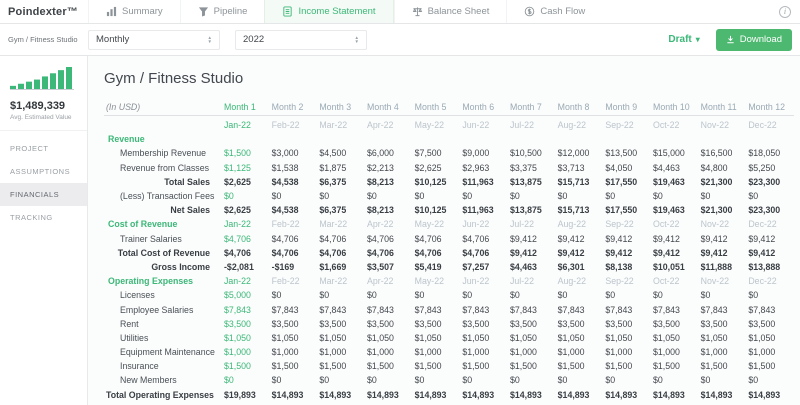 Image resolution: width=800 pixels, height=405 pixels. What do you see at coordinates (43, 77) in the screenshot?
I see `sidebar-mini-chart` at bounding box center [43, 77].